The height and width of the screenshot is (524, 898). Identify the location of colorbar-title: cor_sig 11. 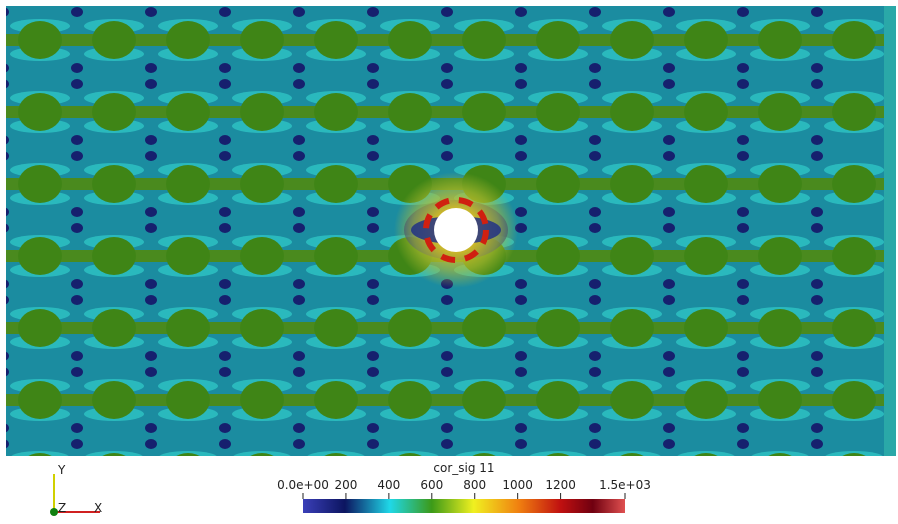
(463, 468).